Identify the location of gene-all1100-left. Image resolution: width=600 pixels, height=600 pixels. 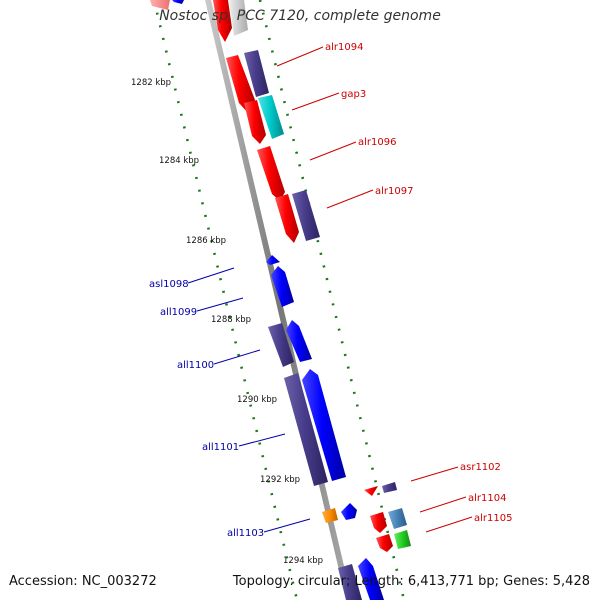
(281, 345).